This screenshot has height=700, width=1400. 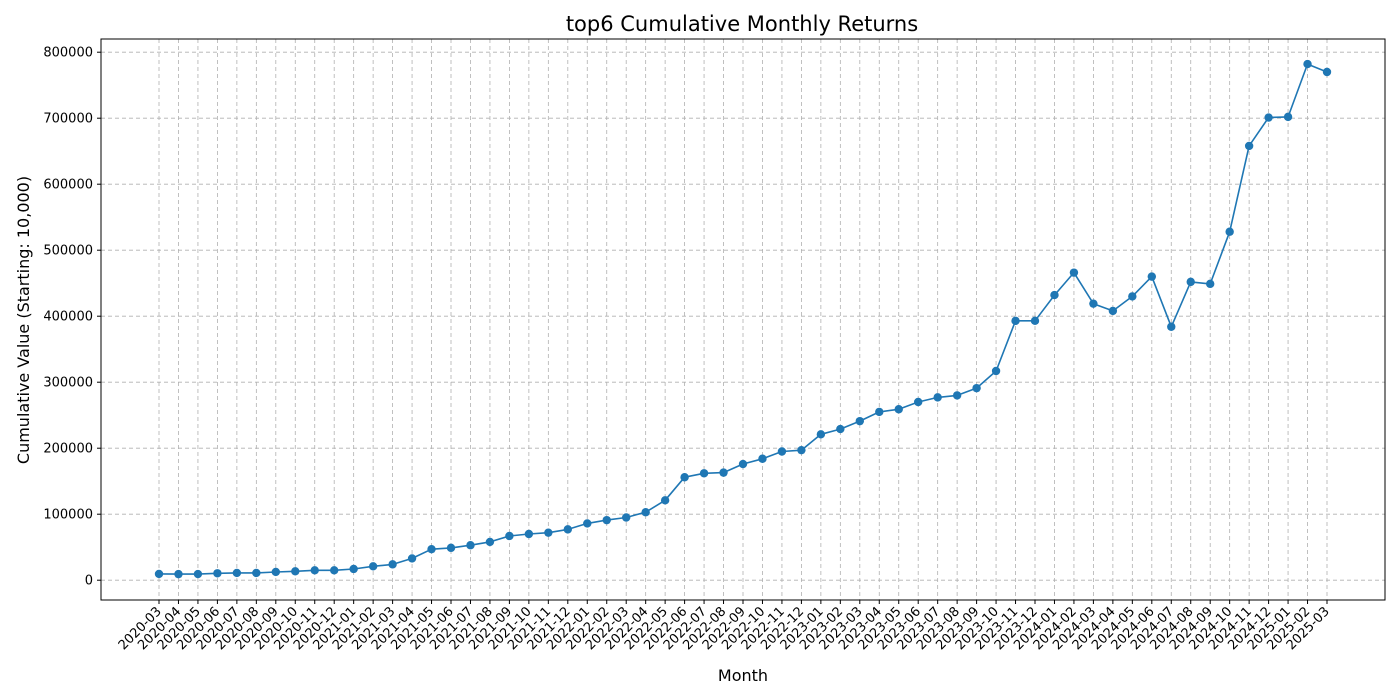 What do you see at coordinates (743, 675) in the screenshot?
I see `x-axis-title: Month` at bounding box center [743, 675].